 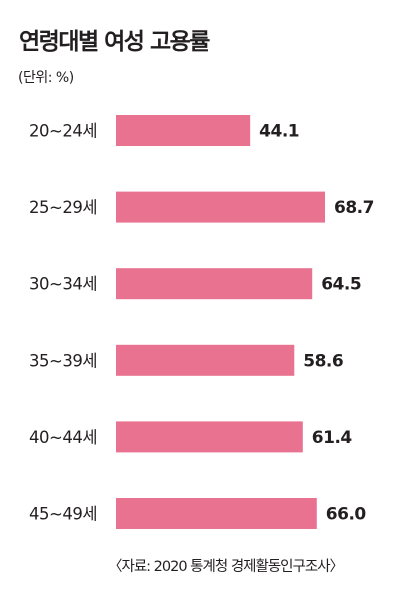 What do you see at coordinates (226, 567) in the screenshot?
I see `source-note: 〈자료: 2020 통계청 경제활동인구조사〉` at bounding box center [226, 567].